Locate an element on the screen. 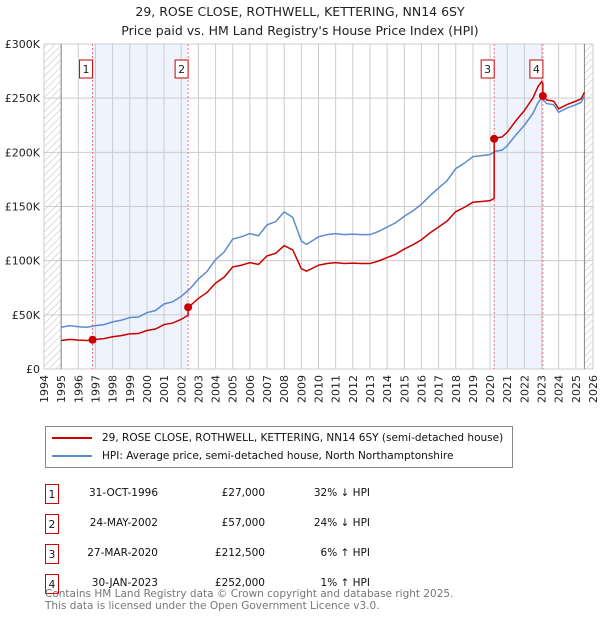 The height and width of the screenshot is (620, 600). sale-label-number: 1 is located at coordinates (86, 69).